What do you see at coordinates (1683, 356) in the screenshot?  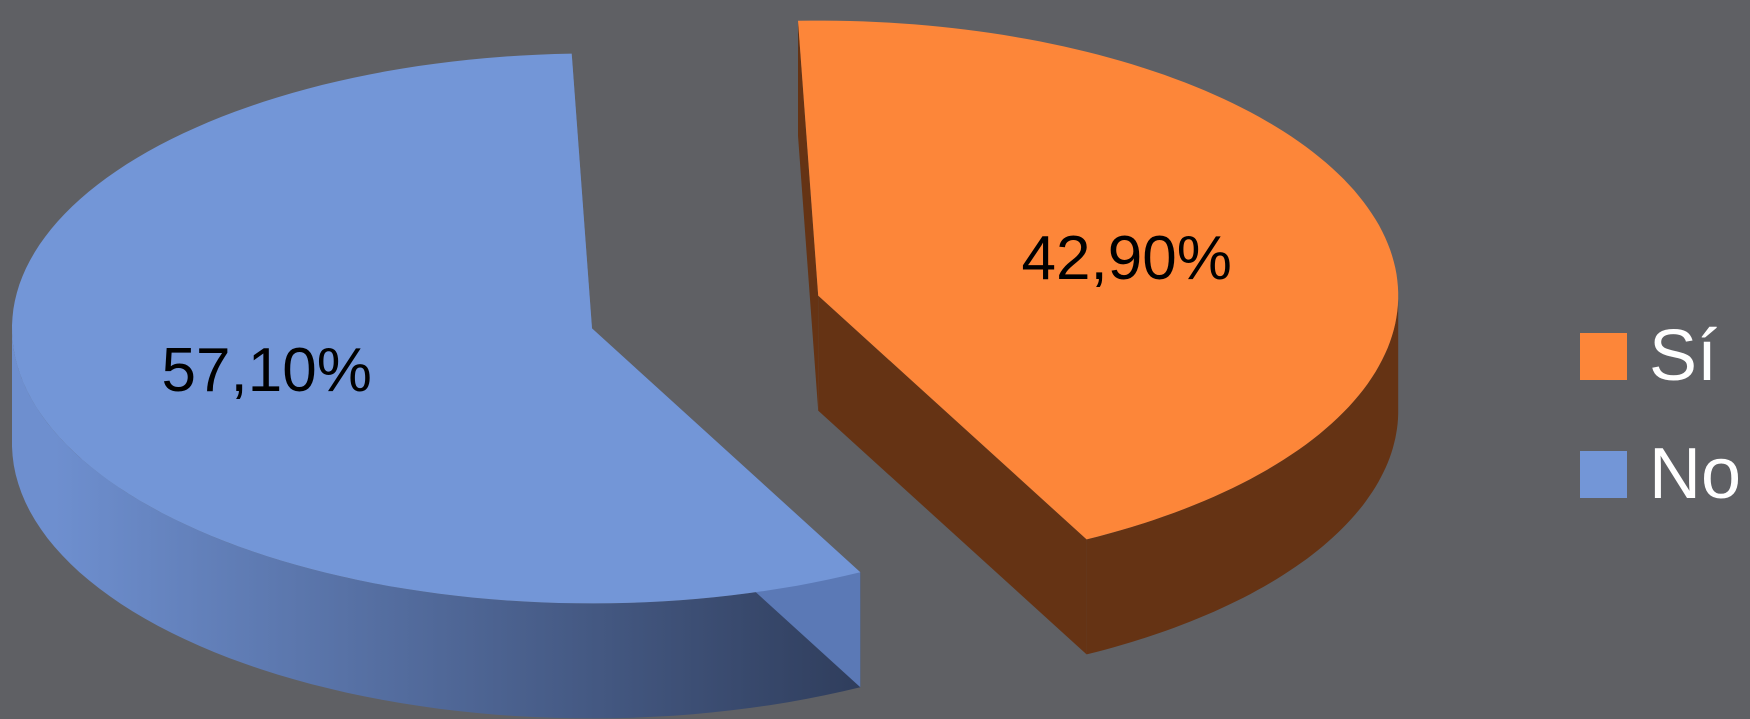 I see `legend-label-si: Sí` at bounding box center [1683, 356].